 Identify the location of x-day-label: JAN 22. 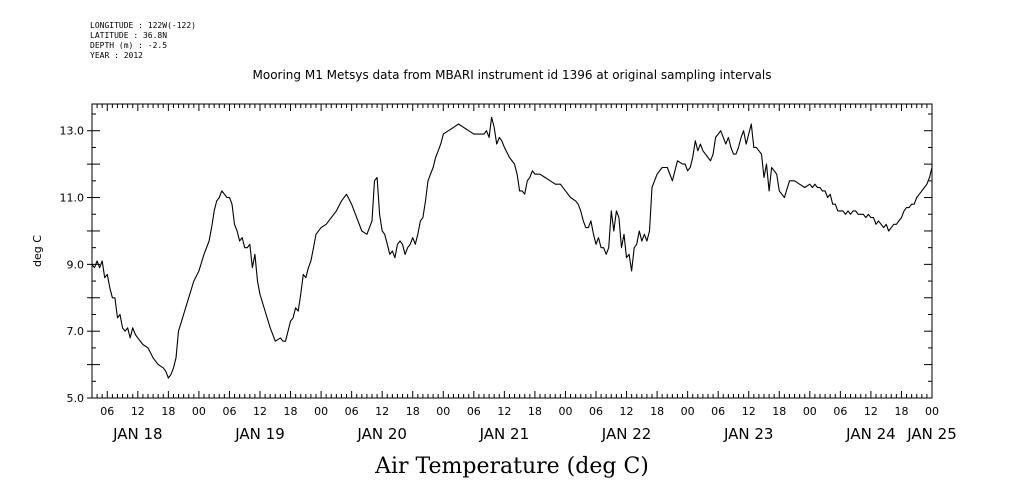
(626, 434).